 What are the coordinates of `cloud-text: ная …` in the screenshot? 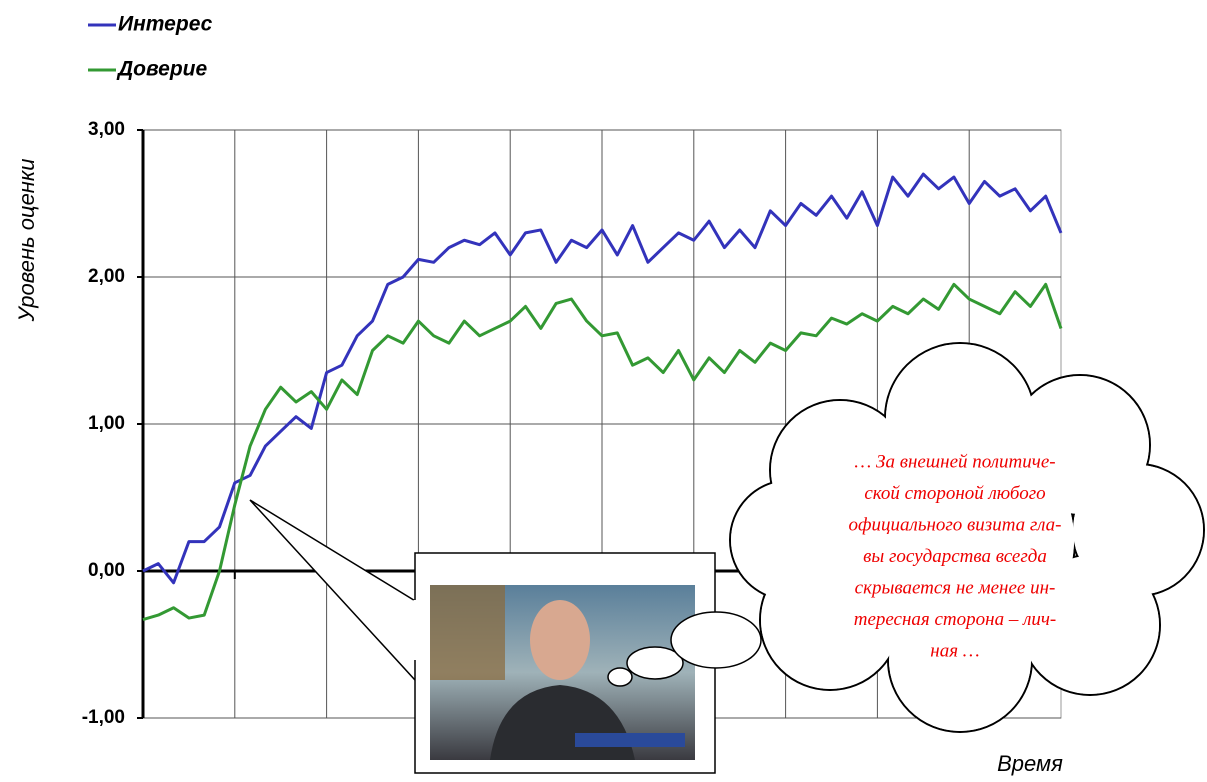 It's located at (954, 650).